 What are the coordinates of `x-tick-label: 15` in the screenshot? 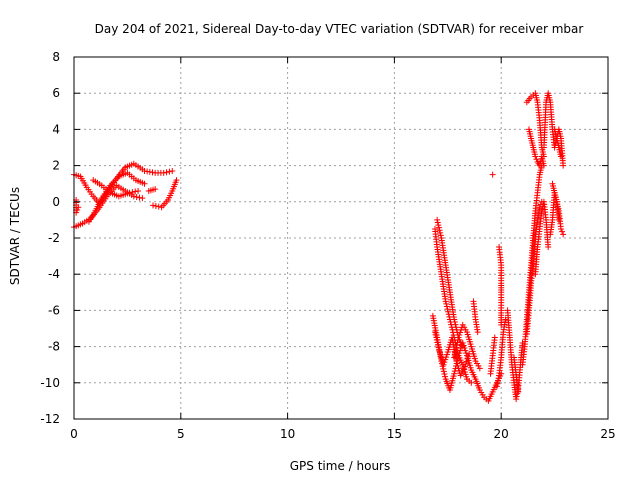 It's located at (394, 434).